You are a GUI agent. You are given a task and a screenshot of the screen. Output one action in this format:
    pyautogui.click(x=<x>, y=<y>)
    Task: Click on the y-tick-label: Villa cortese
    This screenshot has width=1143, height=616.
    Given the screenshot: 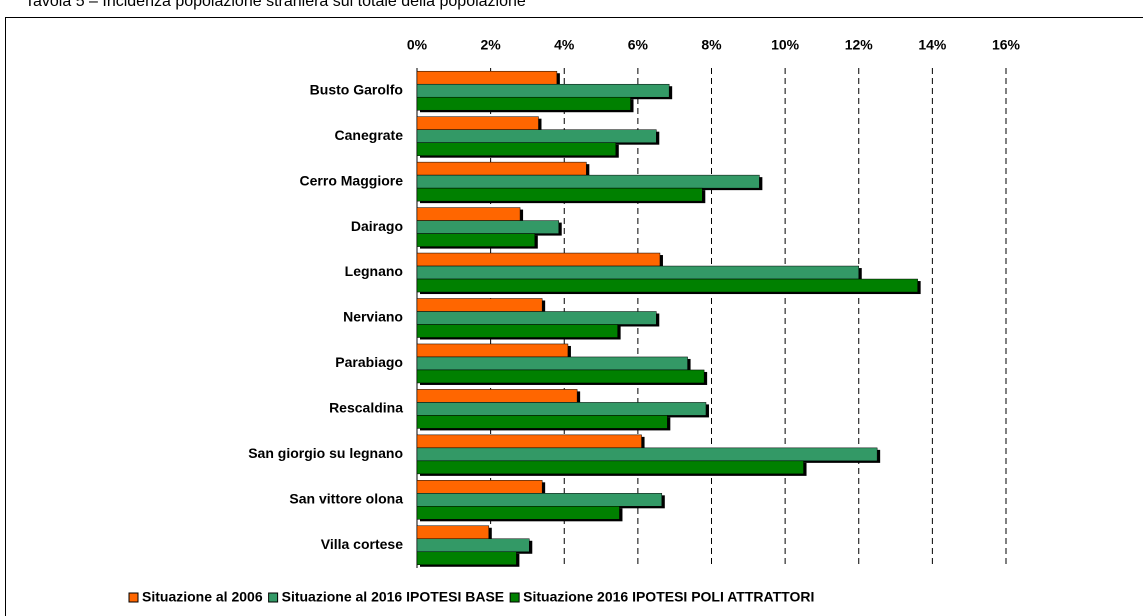 What is the action you would take?
    pyautogui.click(x=362, y=544)
    